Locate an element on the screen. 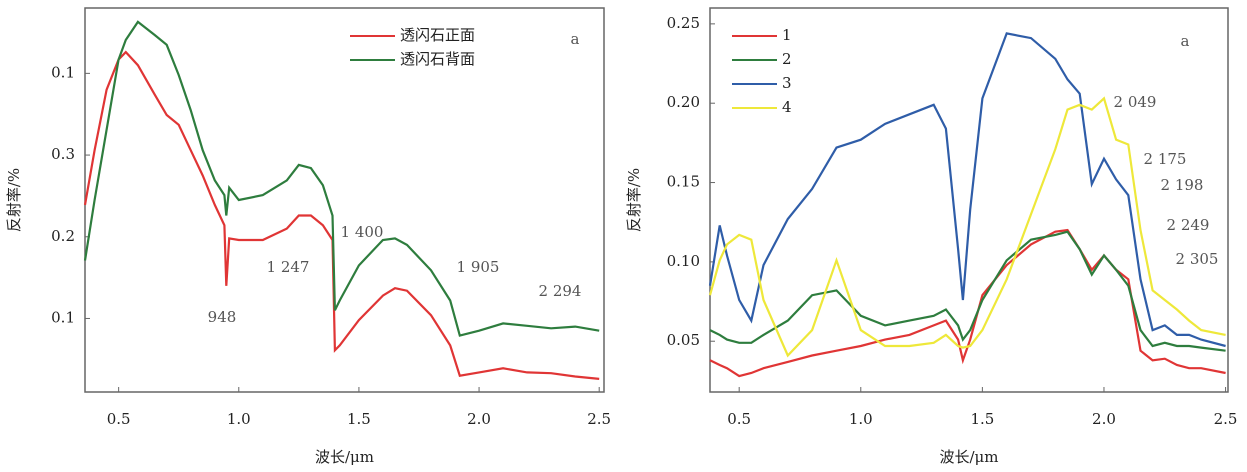 This screenshot has height=472, width=1247. legend-label: 3 is located at coordinates (787, 83).